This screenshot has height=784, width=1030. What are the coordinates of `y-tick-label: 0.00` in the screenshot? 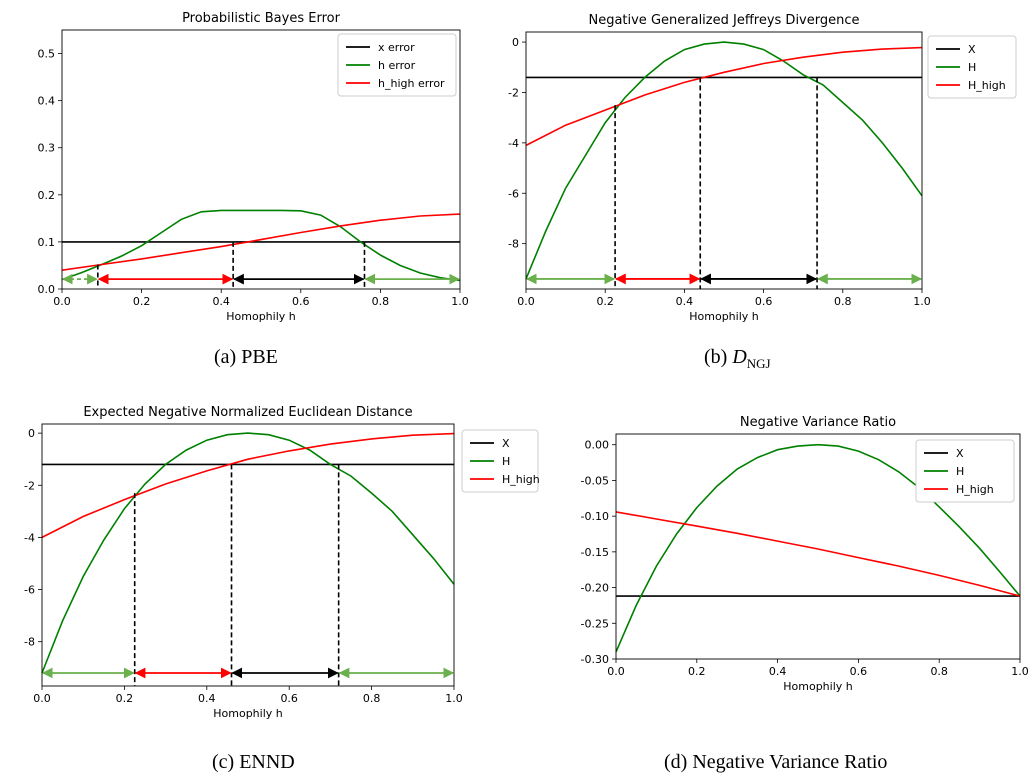 It's located at (597, 445).